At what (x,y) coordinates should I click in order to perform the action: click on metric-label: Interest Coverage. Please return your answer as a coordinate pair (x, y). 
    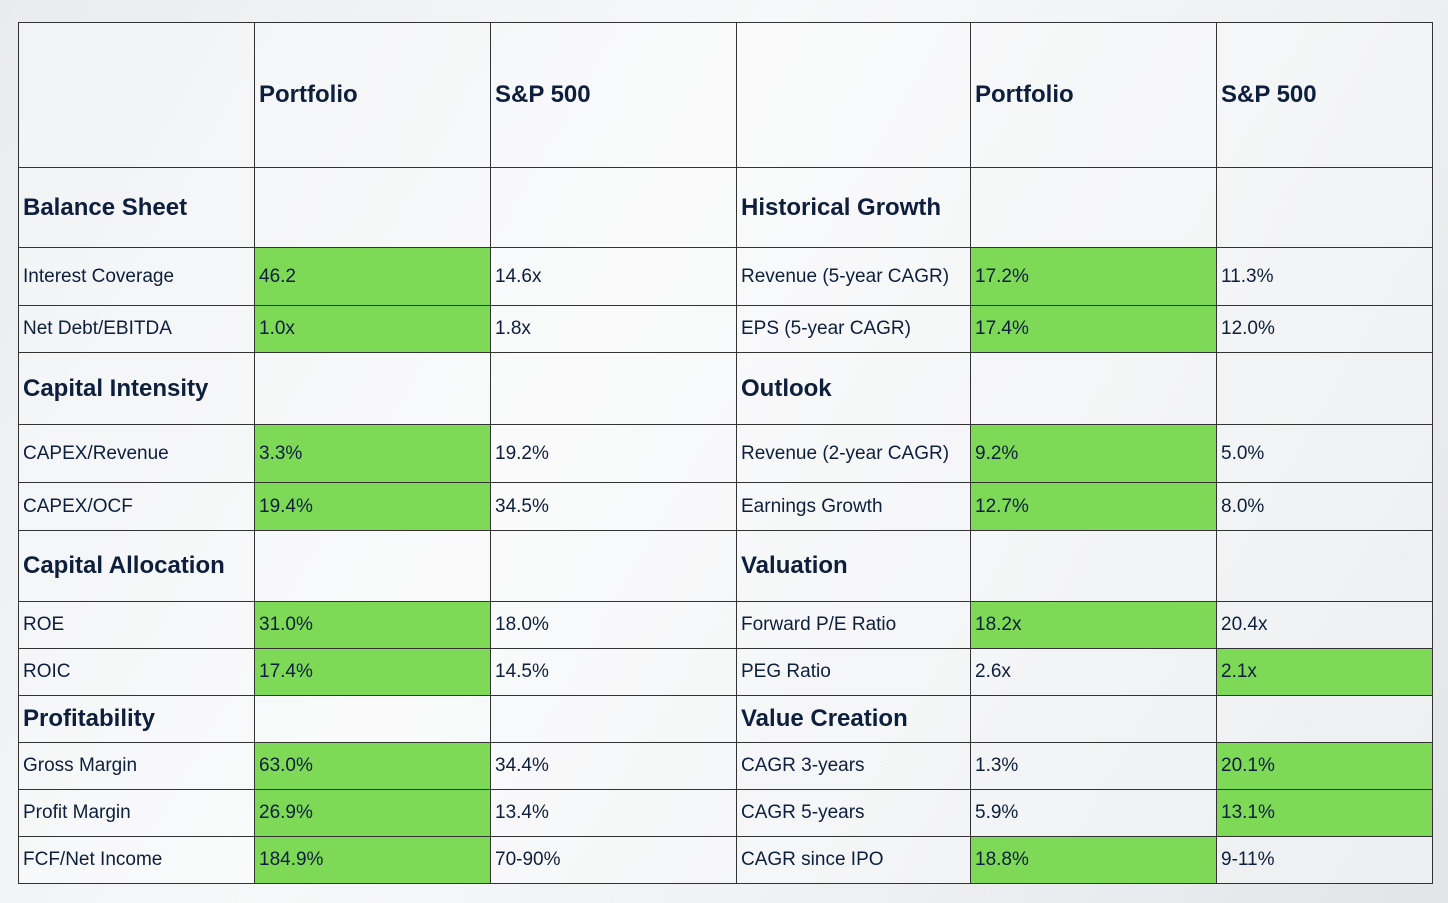
    Looking at the image, I should click on (136, 276).